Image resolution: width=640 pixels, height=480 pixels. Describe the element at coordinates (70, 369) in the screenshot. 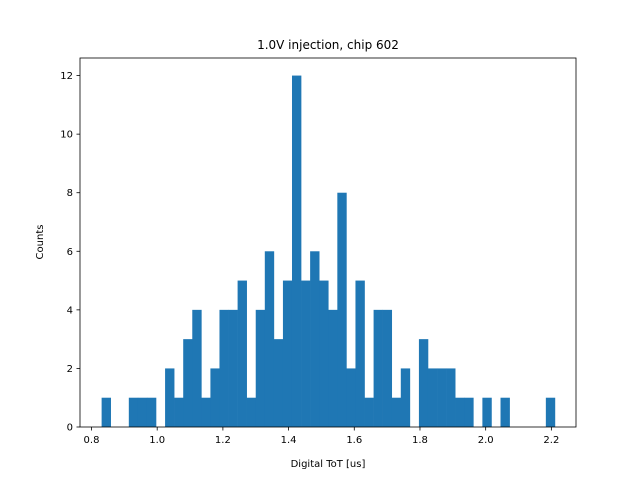

I see `y-tick-label: 2` at that location.